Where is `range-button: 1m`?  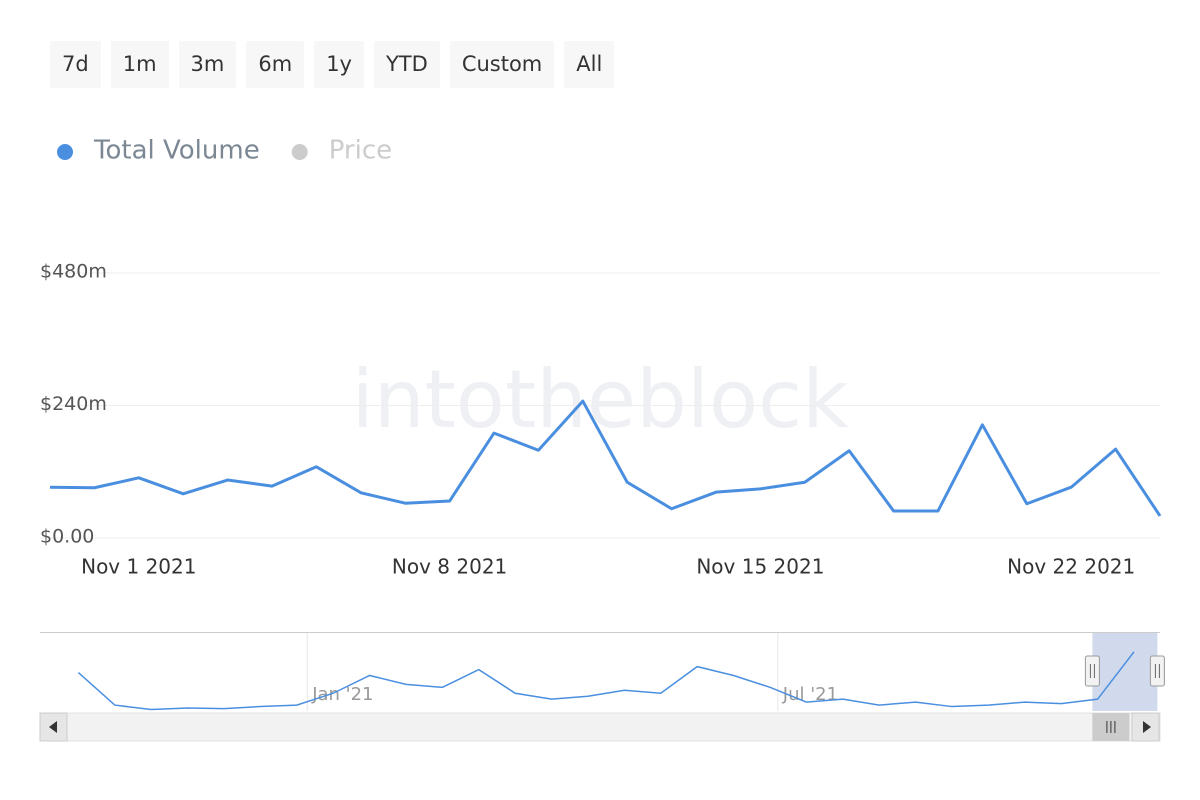
range-button: 1m is located at coordinates (139, 64).